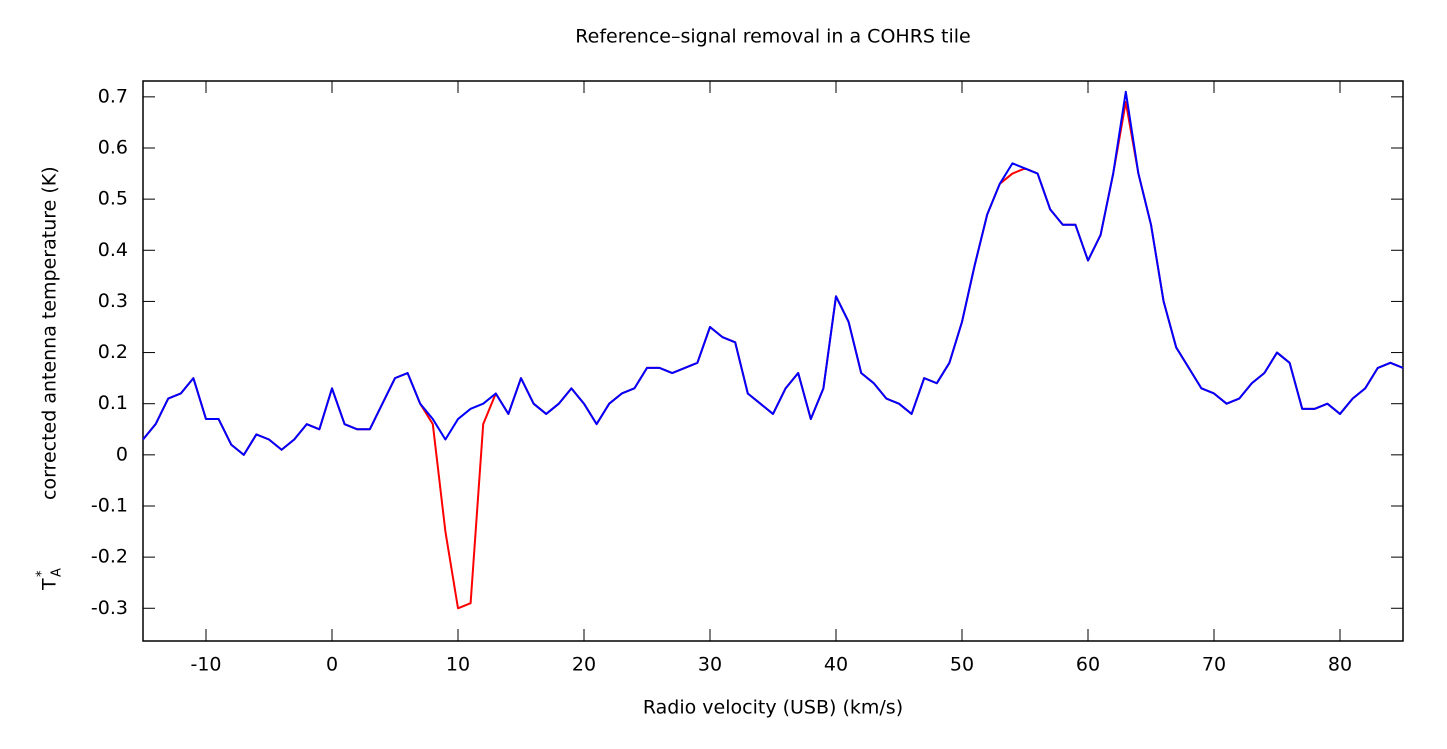  What do you see at coordinates (42, 573) in the screenshot?
I see `y-symbol-sup: *` at bounding box center [42, 573].